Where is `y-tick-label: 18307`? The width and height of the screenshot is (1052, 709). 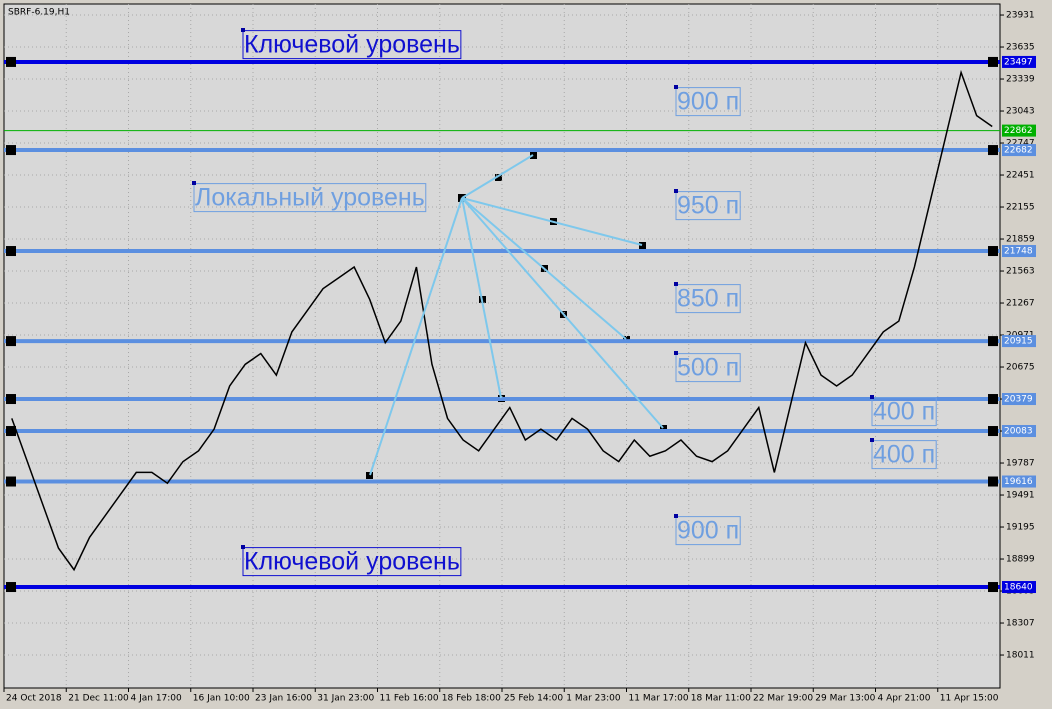 y-tick-label: 18307 is located at coordinates (1020, 624).